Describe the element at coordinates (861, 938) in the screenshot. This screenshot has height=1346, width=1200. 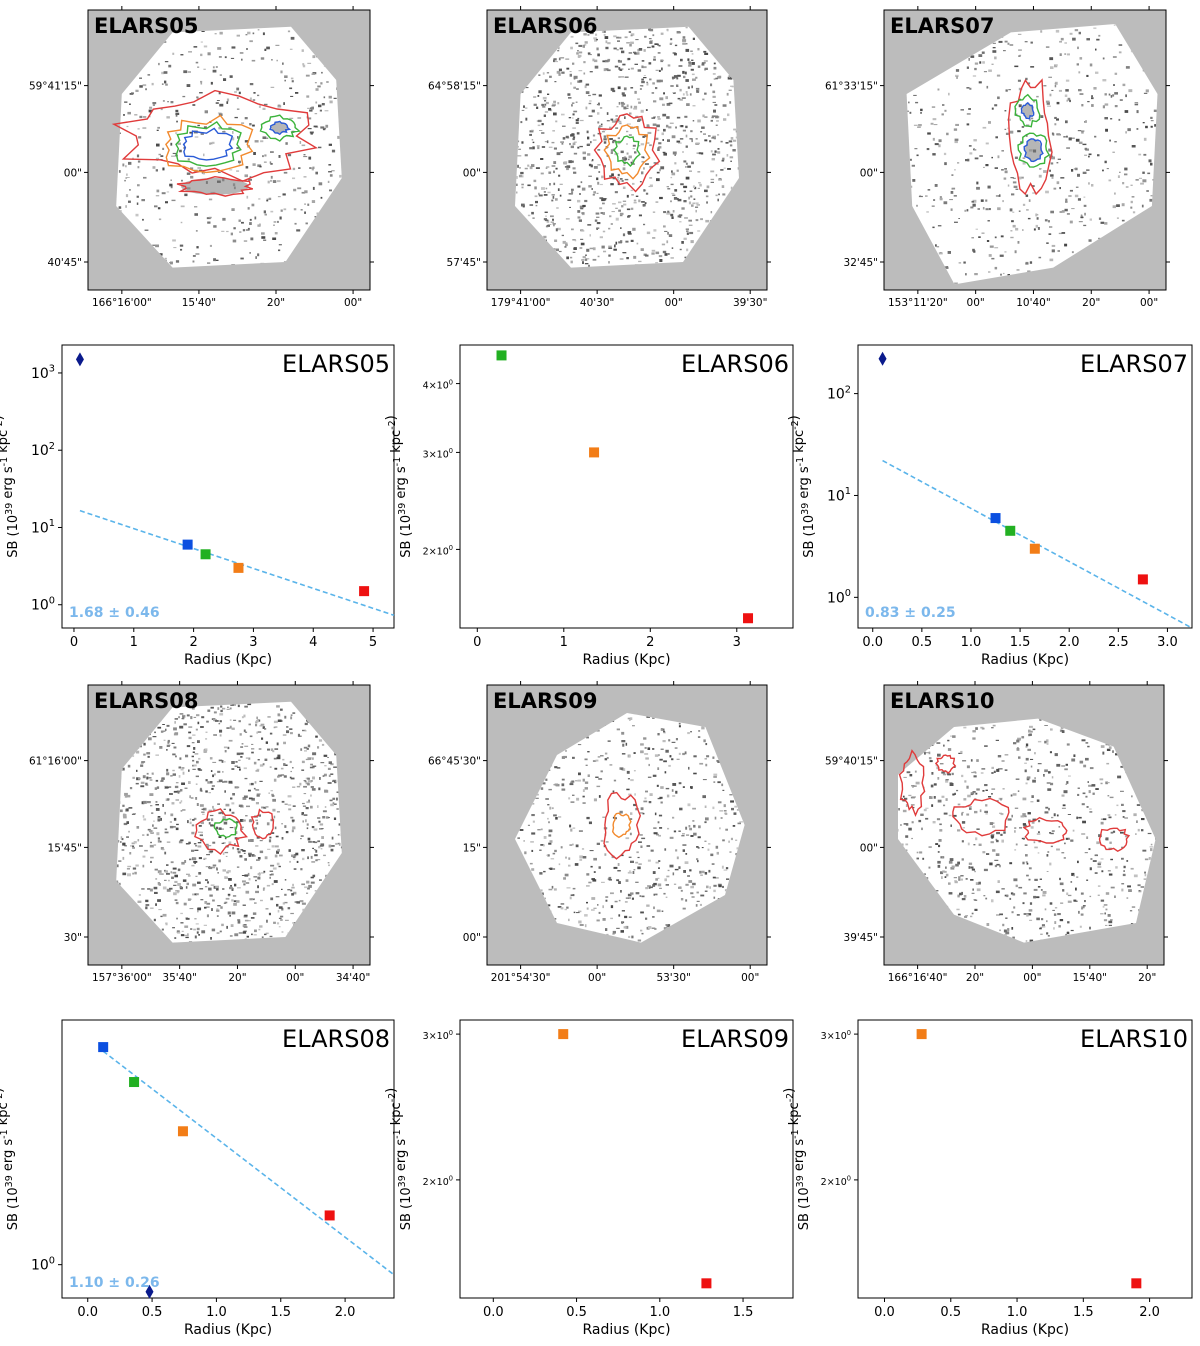
I see `dec-tick-label: 39'45"` at that location.